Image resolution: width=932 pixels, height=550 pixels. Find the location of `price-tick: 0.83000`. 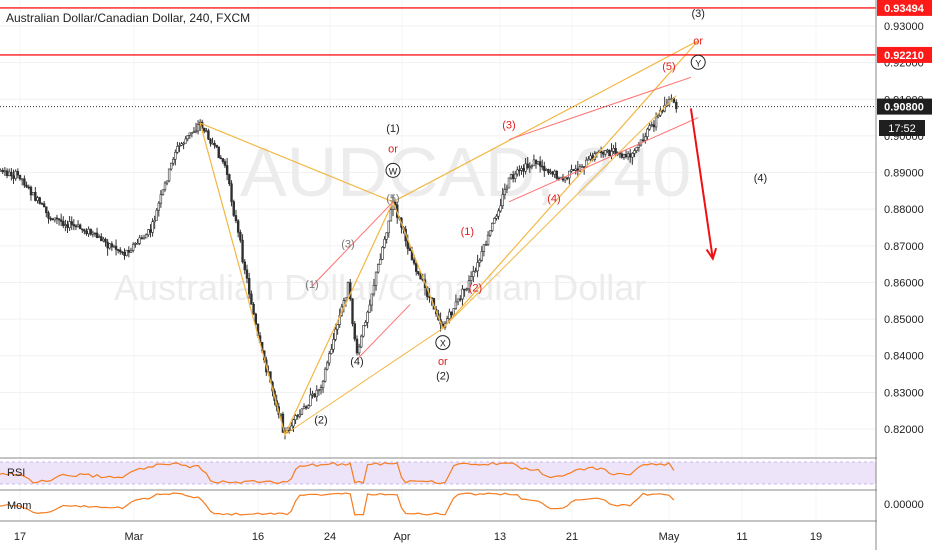

price-tick: 0.83000 is located at coordinates (904, 393).